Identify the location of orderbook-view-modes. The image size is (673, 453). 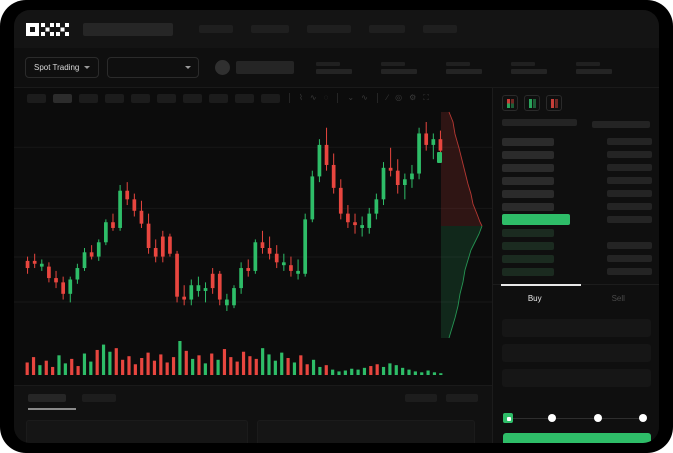
(576, 99).